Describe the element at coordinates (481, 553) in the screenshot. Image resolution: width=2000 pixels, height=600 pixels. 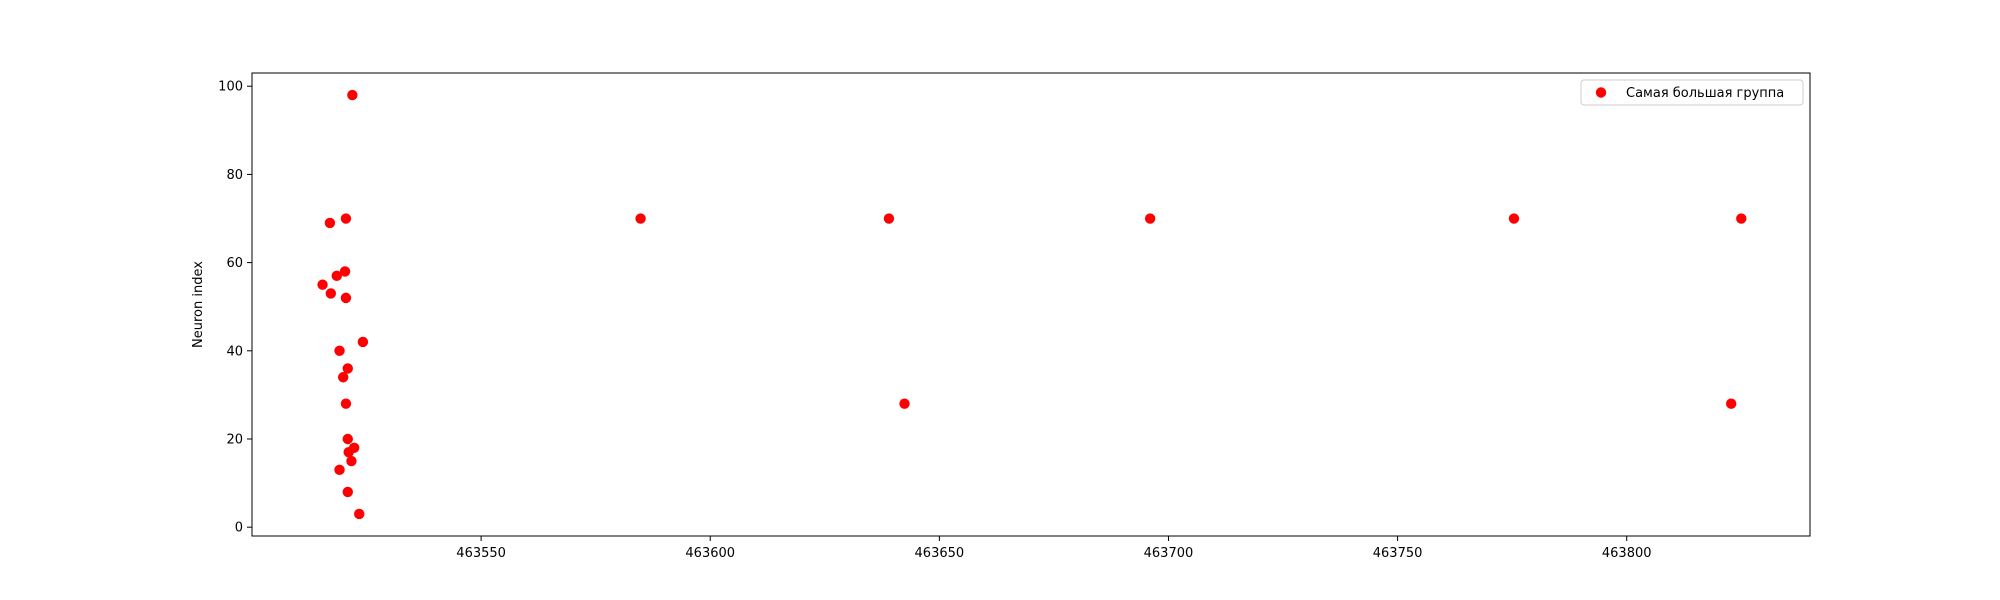
I see `x-tick-label: 463550` at that location.